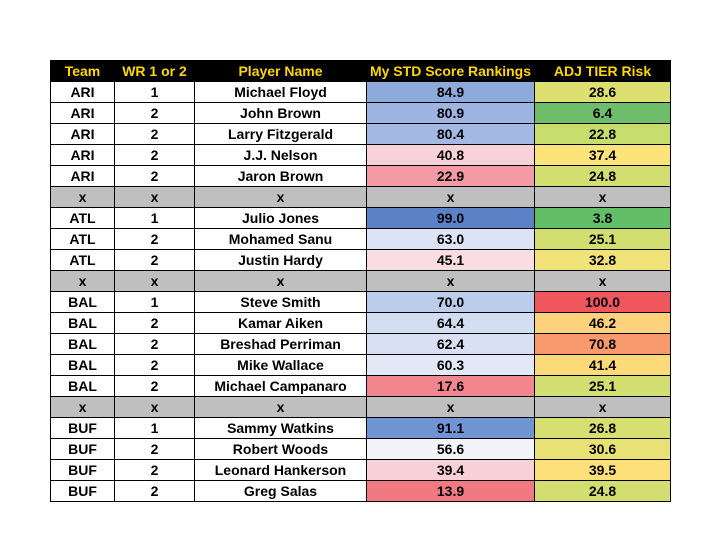 This screenshot has height=540, width=720. What do you see at coordinates (450, 365) in the screenshot?
I see `std-score-cell: 60.3` at bounding box center [450, 365].